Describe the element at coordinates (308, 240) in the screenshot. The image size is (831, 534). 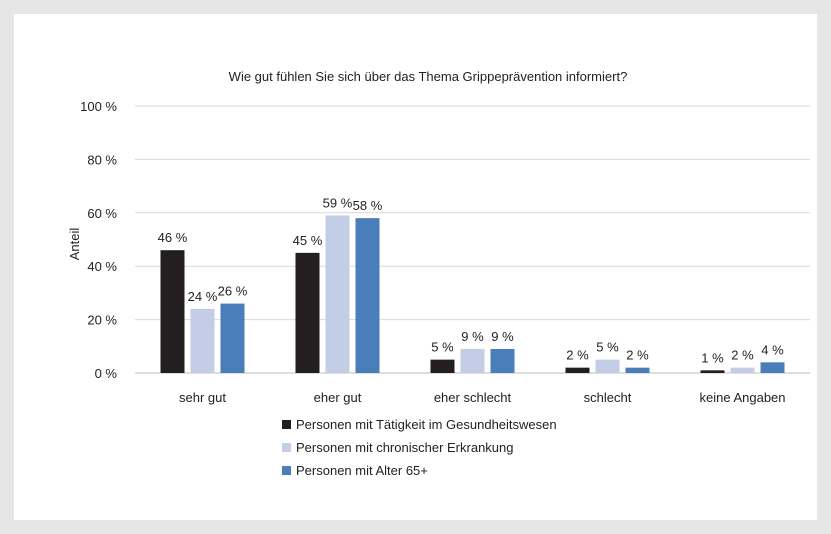
I see `data-label: 45 %` at that location.